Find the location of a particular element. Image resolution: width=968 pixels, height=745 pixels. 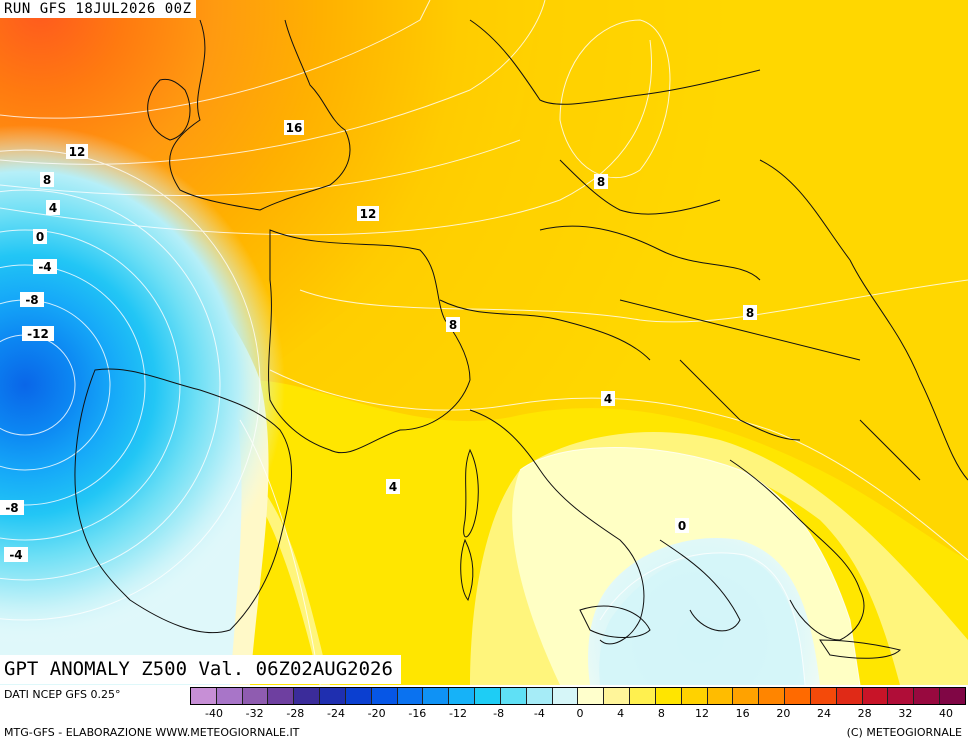

color-scale-tick-label: -40 is located at coordinates (214, 713).